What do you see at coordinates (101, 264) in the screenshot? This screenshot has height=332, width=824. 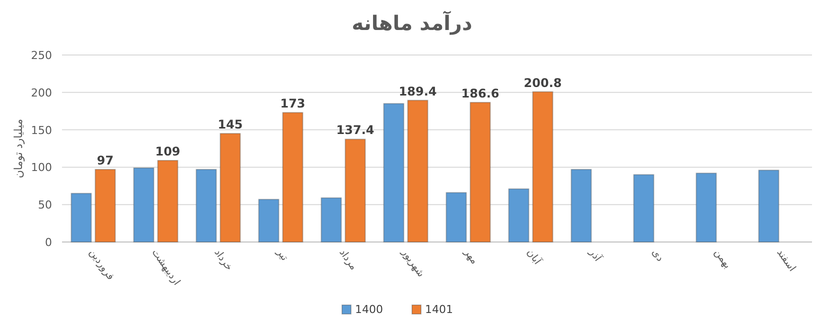 I see `x-tick-label: فروردین` at bounding box center [101, 264].